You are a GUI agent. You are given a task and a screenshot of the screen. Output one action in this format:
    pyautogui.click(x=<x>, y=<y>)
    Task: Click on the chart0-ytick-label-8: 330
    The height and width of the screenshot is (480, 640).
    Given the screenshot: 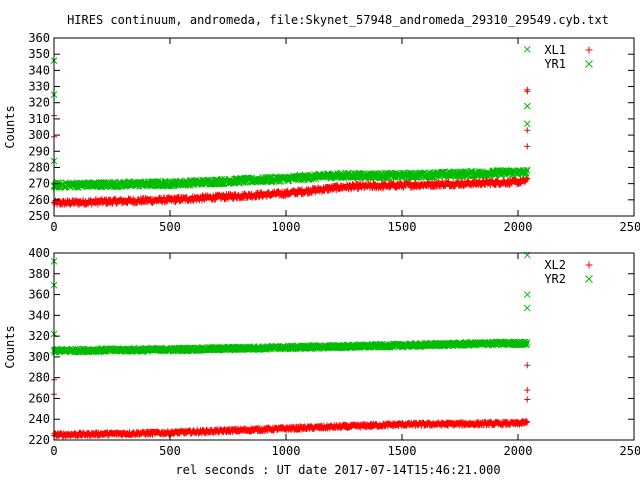 What is the action you would take?
    pyautogui.click(x=39, y=87)
    